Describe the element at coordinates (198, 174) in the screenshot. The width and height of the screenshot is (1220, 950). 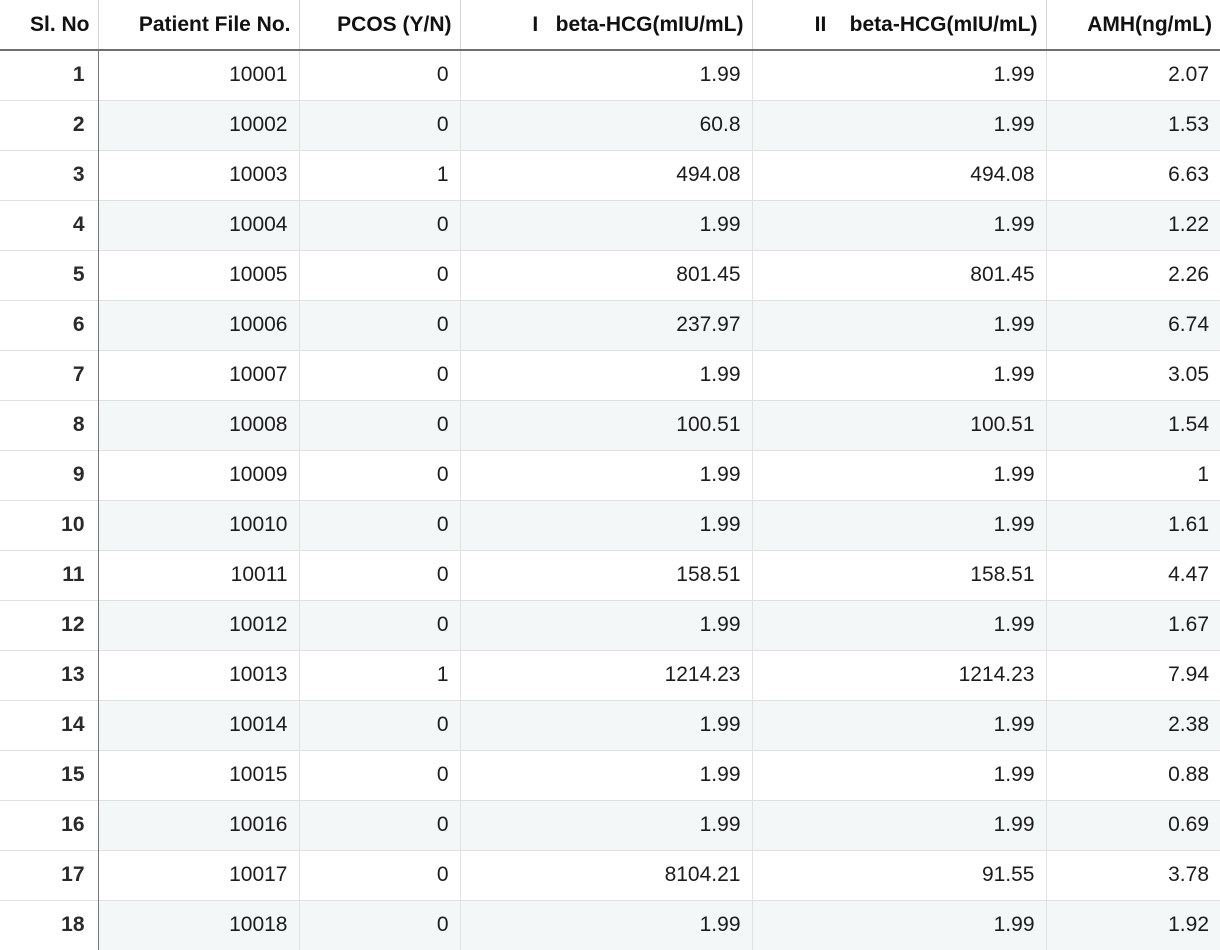
I see `patient-file-no-cell: 10003` at that location.